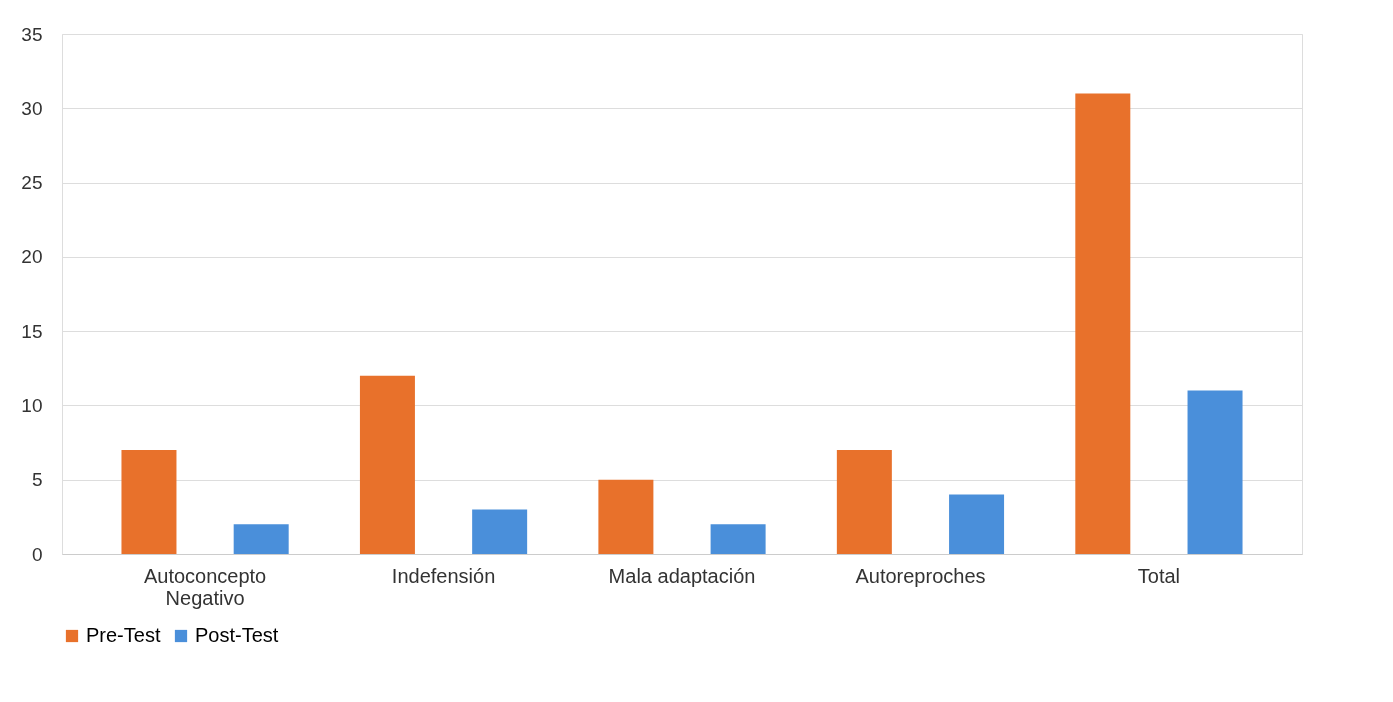 This screenshot has width=1393, height=702. What do you see at coordinates (37, 554) in the screenshot?
I see `y-tick-label: 0` at bounding box center [37, 554].